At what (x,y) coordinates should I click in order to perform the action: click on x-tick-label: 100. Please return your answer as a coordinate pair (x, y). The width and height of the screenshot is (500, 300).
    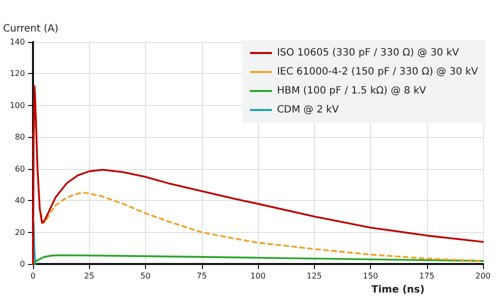
    Looking at the image, I should click on (258, 276).